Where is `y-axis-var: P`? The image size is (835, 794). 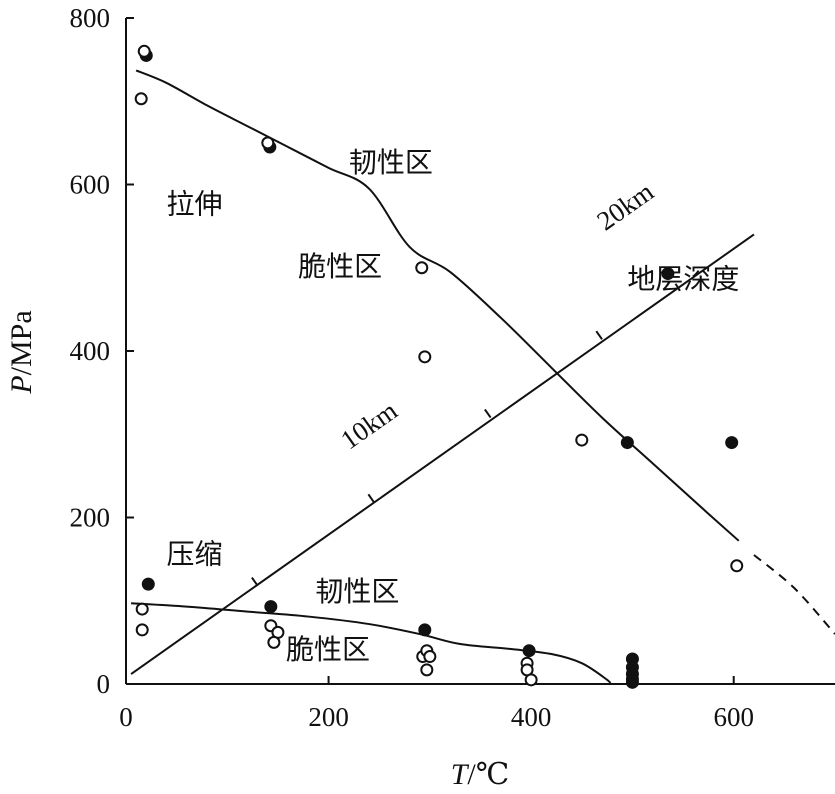 y-axis-var: P is located at coordinates (21, 384).